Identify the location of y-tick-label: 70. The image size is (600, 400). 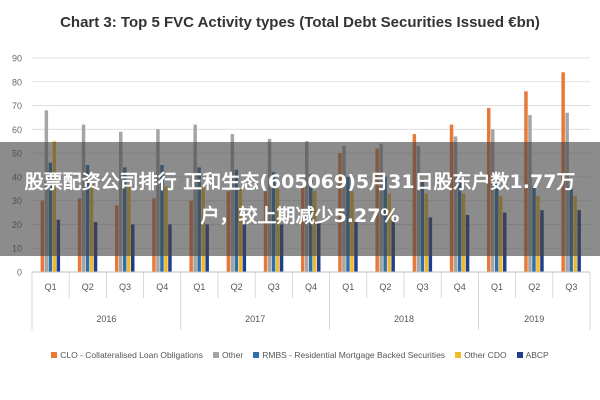
(17, 106).